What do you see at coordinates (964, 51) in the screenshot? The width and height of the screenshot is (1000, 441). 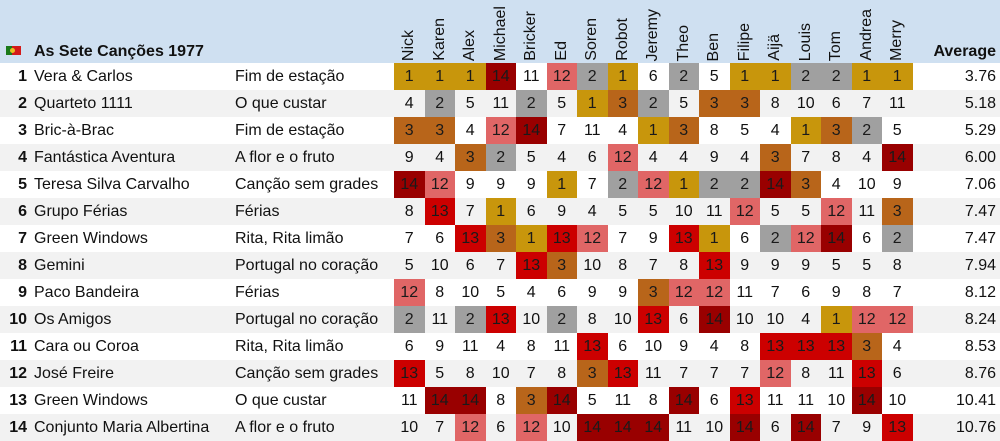 I see `average-header: Average` at bounding box center [964, 51].